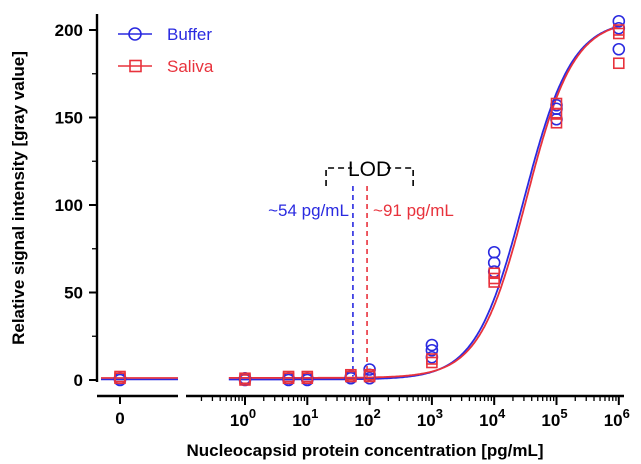 The width and height of the screenshot is (641, 464). Describe the element at coordinates (369, 169) in the screenshot. I see `lod-label: LOD` at that location.